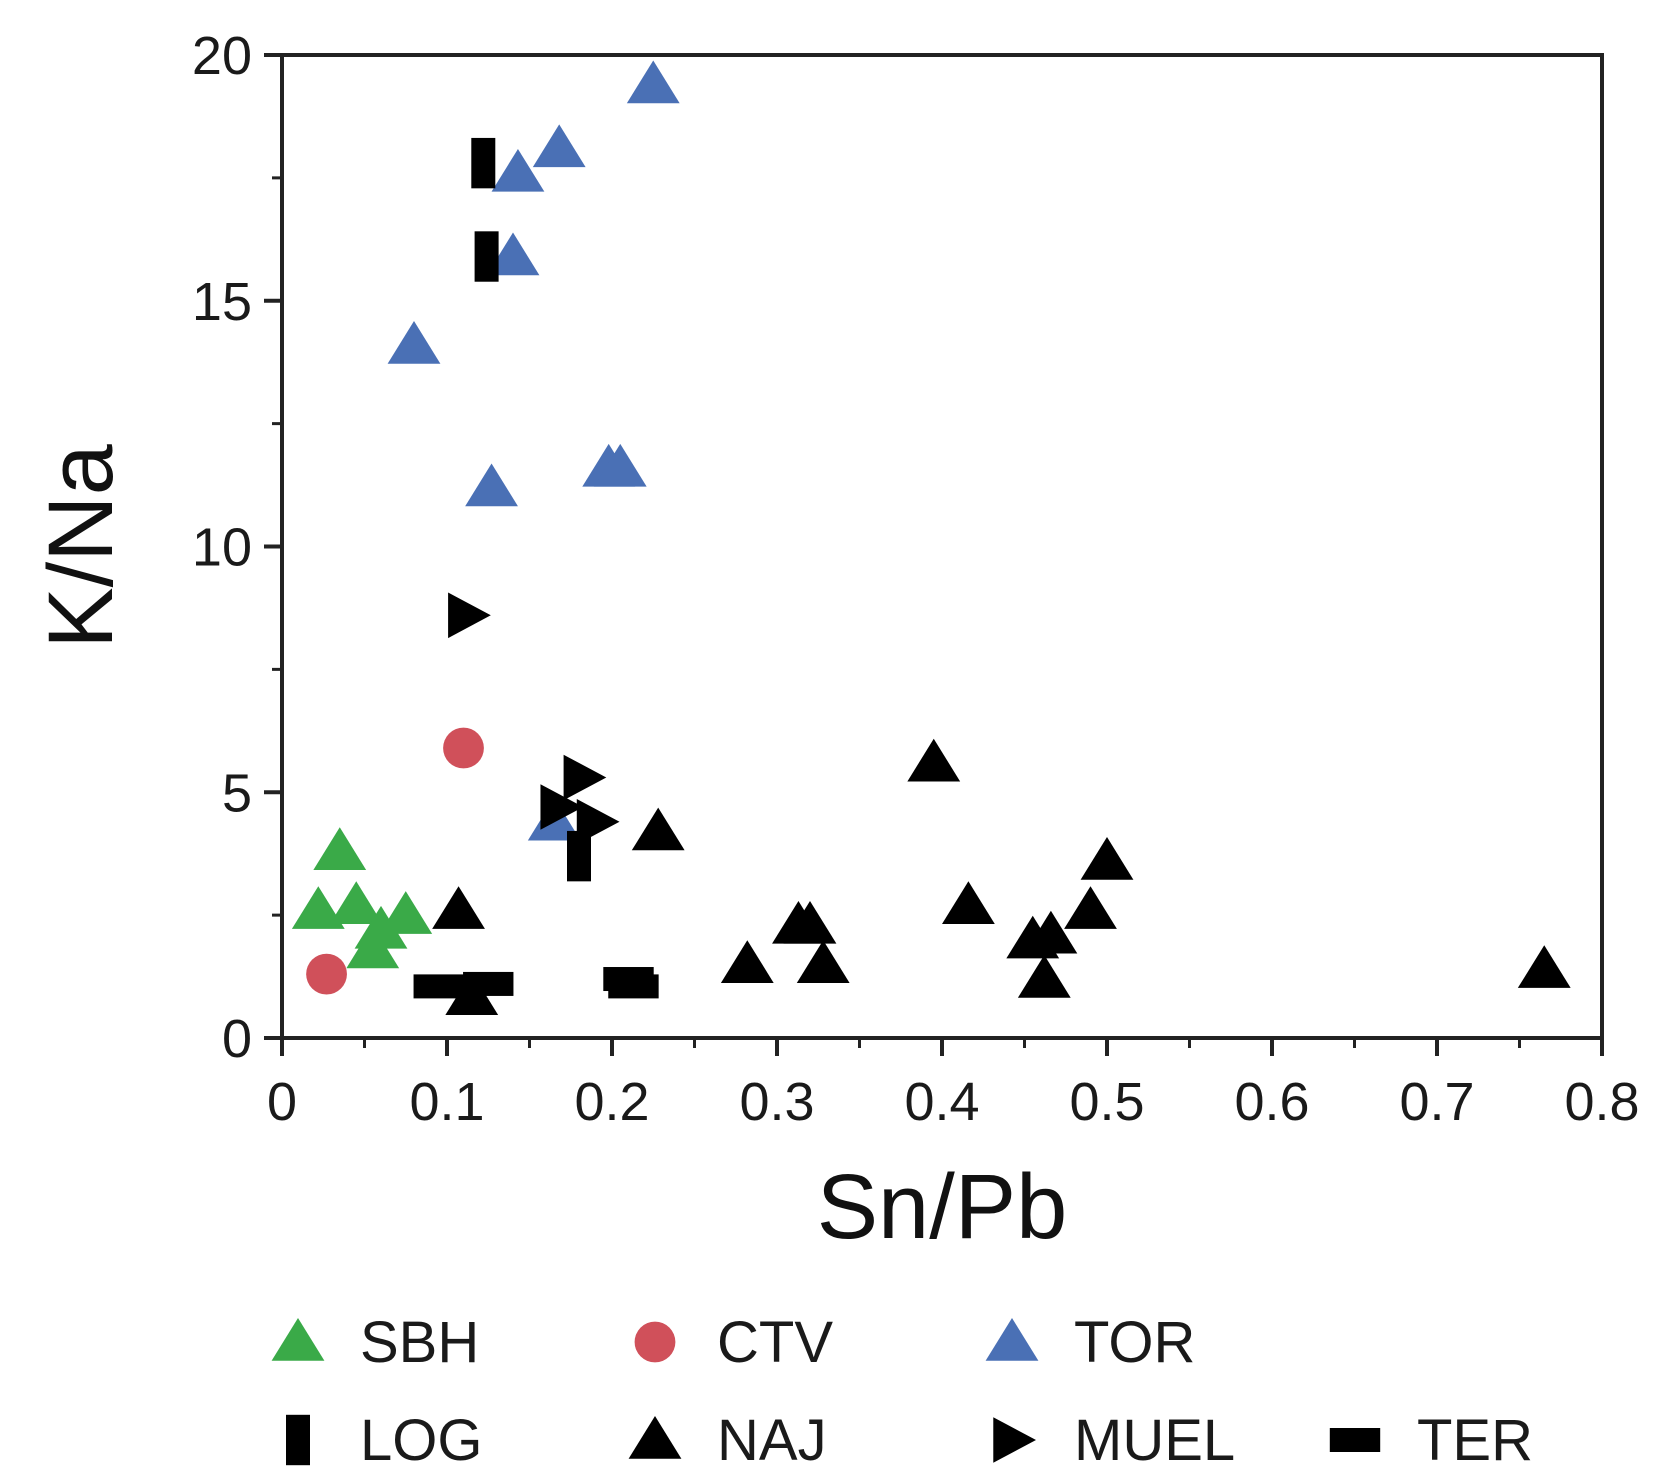 Image resolution: width=1671 pixels, height=1484 pixels. I want to click on legend-item-tor: TOR, so click(1090, 1342).